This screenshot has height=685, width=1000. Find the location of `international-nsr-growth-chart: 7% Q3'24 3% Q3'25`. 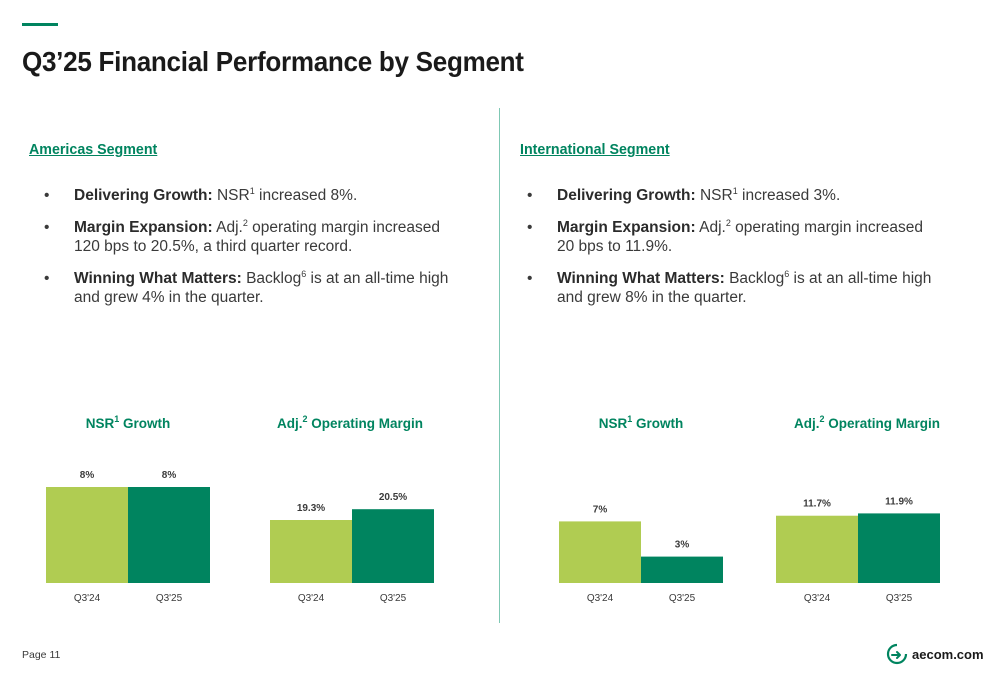

international-nsr-growth-chart: 7% Q3'24 3% Q3'25 is located at coordinates (641, 554).